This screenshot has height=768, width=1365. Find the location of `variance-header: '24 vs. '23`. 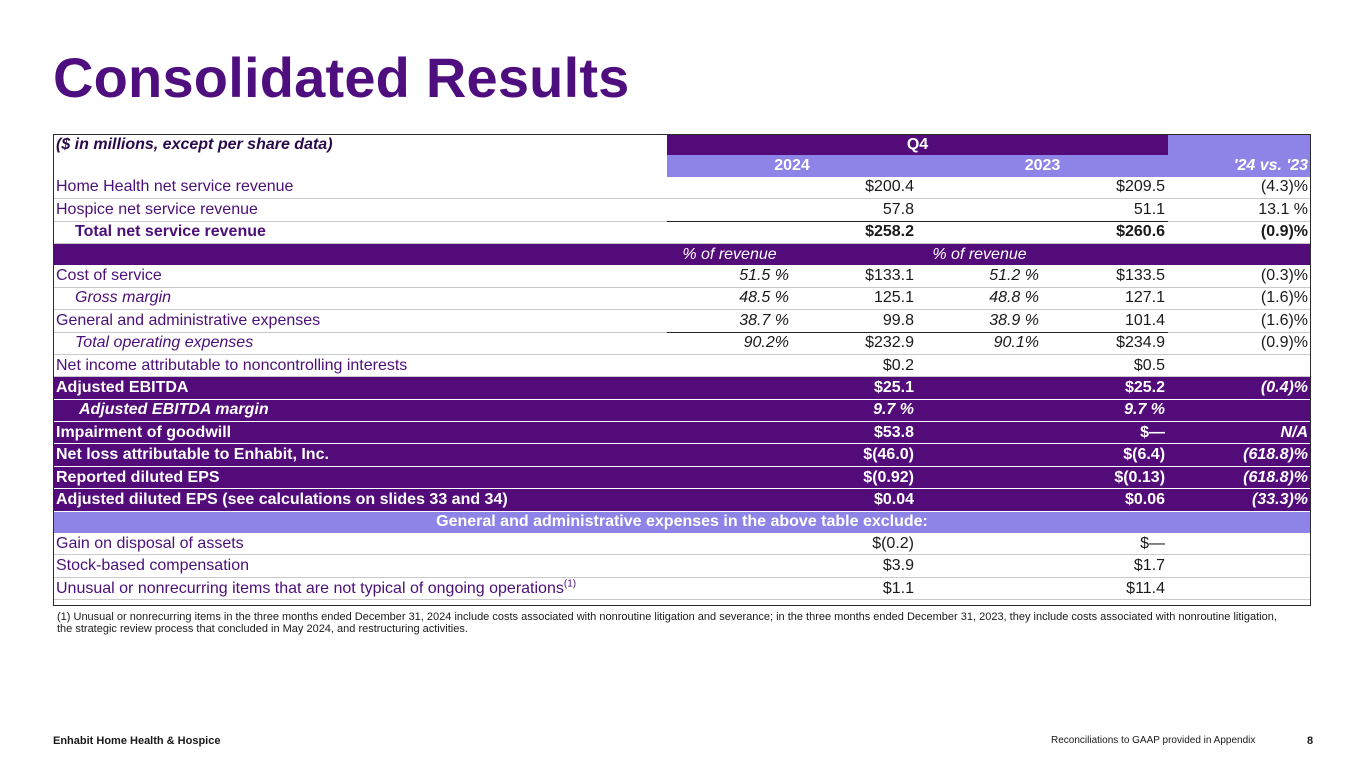

variance-header: '24 vs. '23 is located at coordinates (1240, 166).